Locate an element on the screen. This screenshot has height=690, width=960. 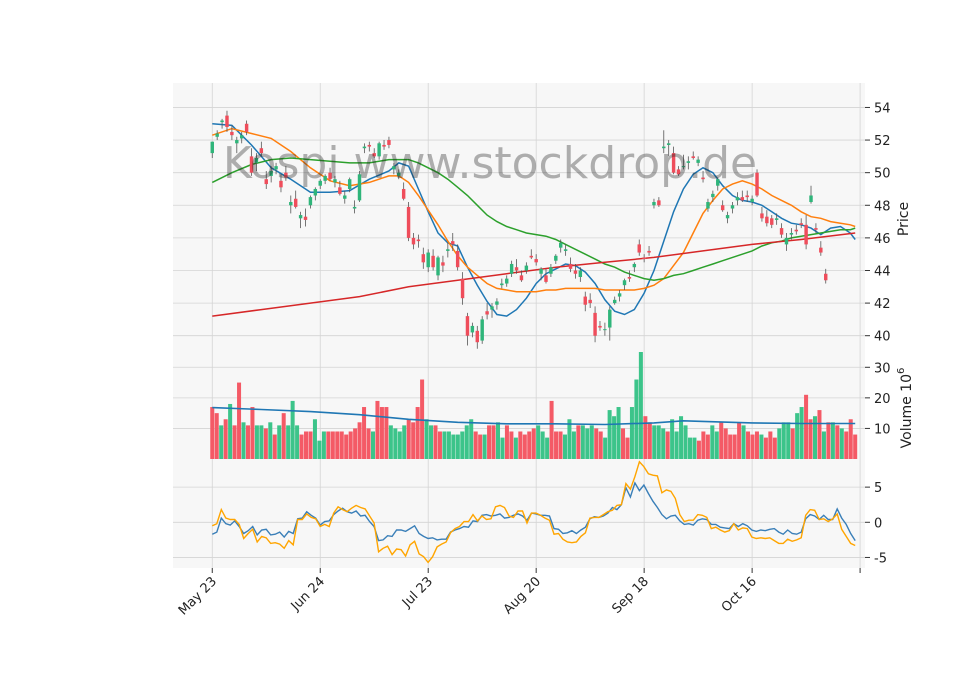
y-tick-label: 44 is located at coordinates (882, 271).